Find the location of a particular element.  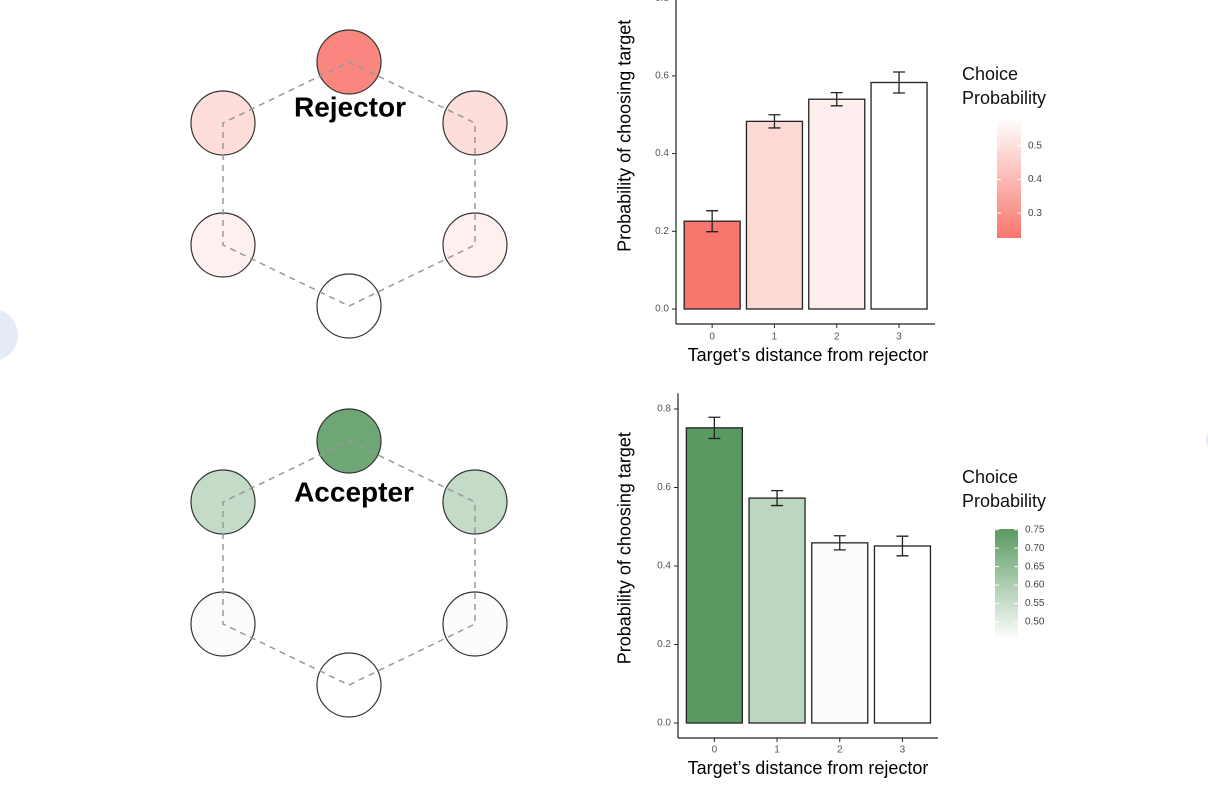

colorbar-tick-label: 0.55 is located at coordinates (1035, 603).